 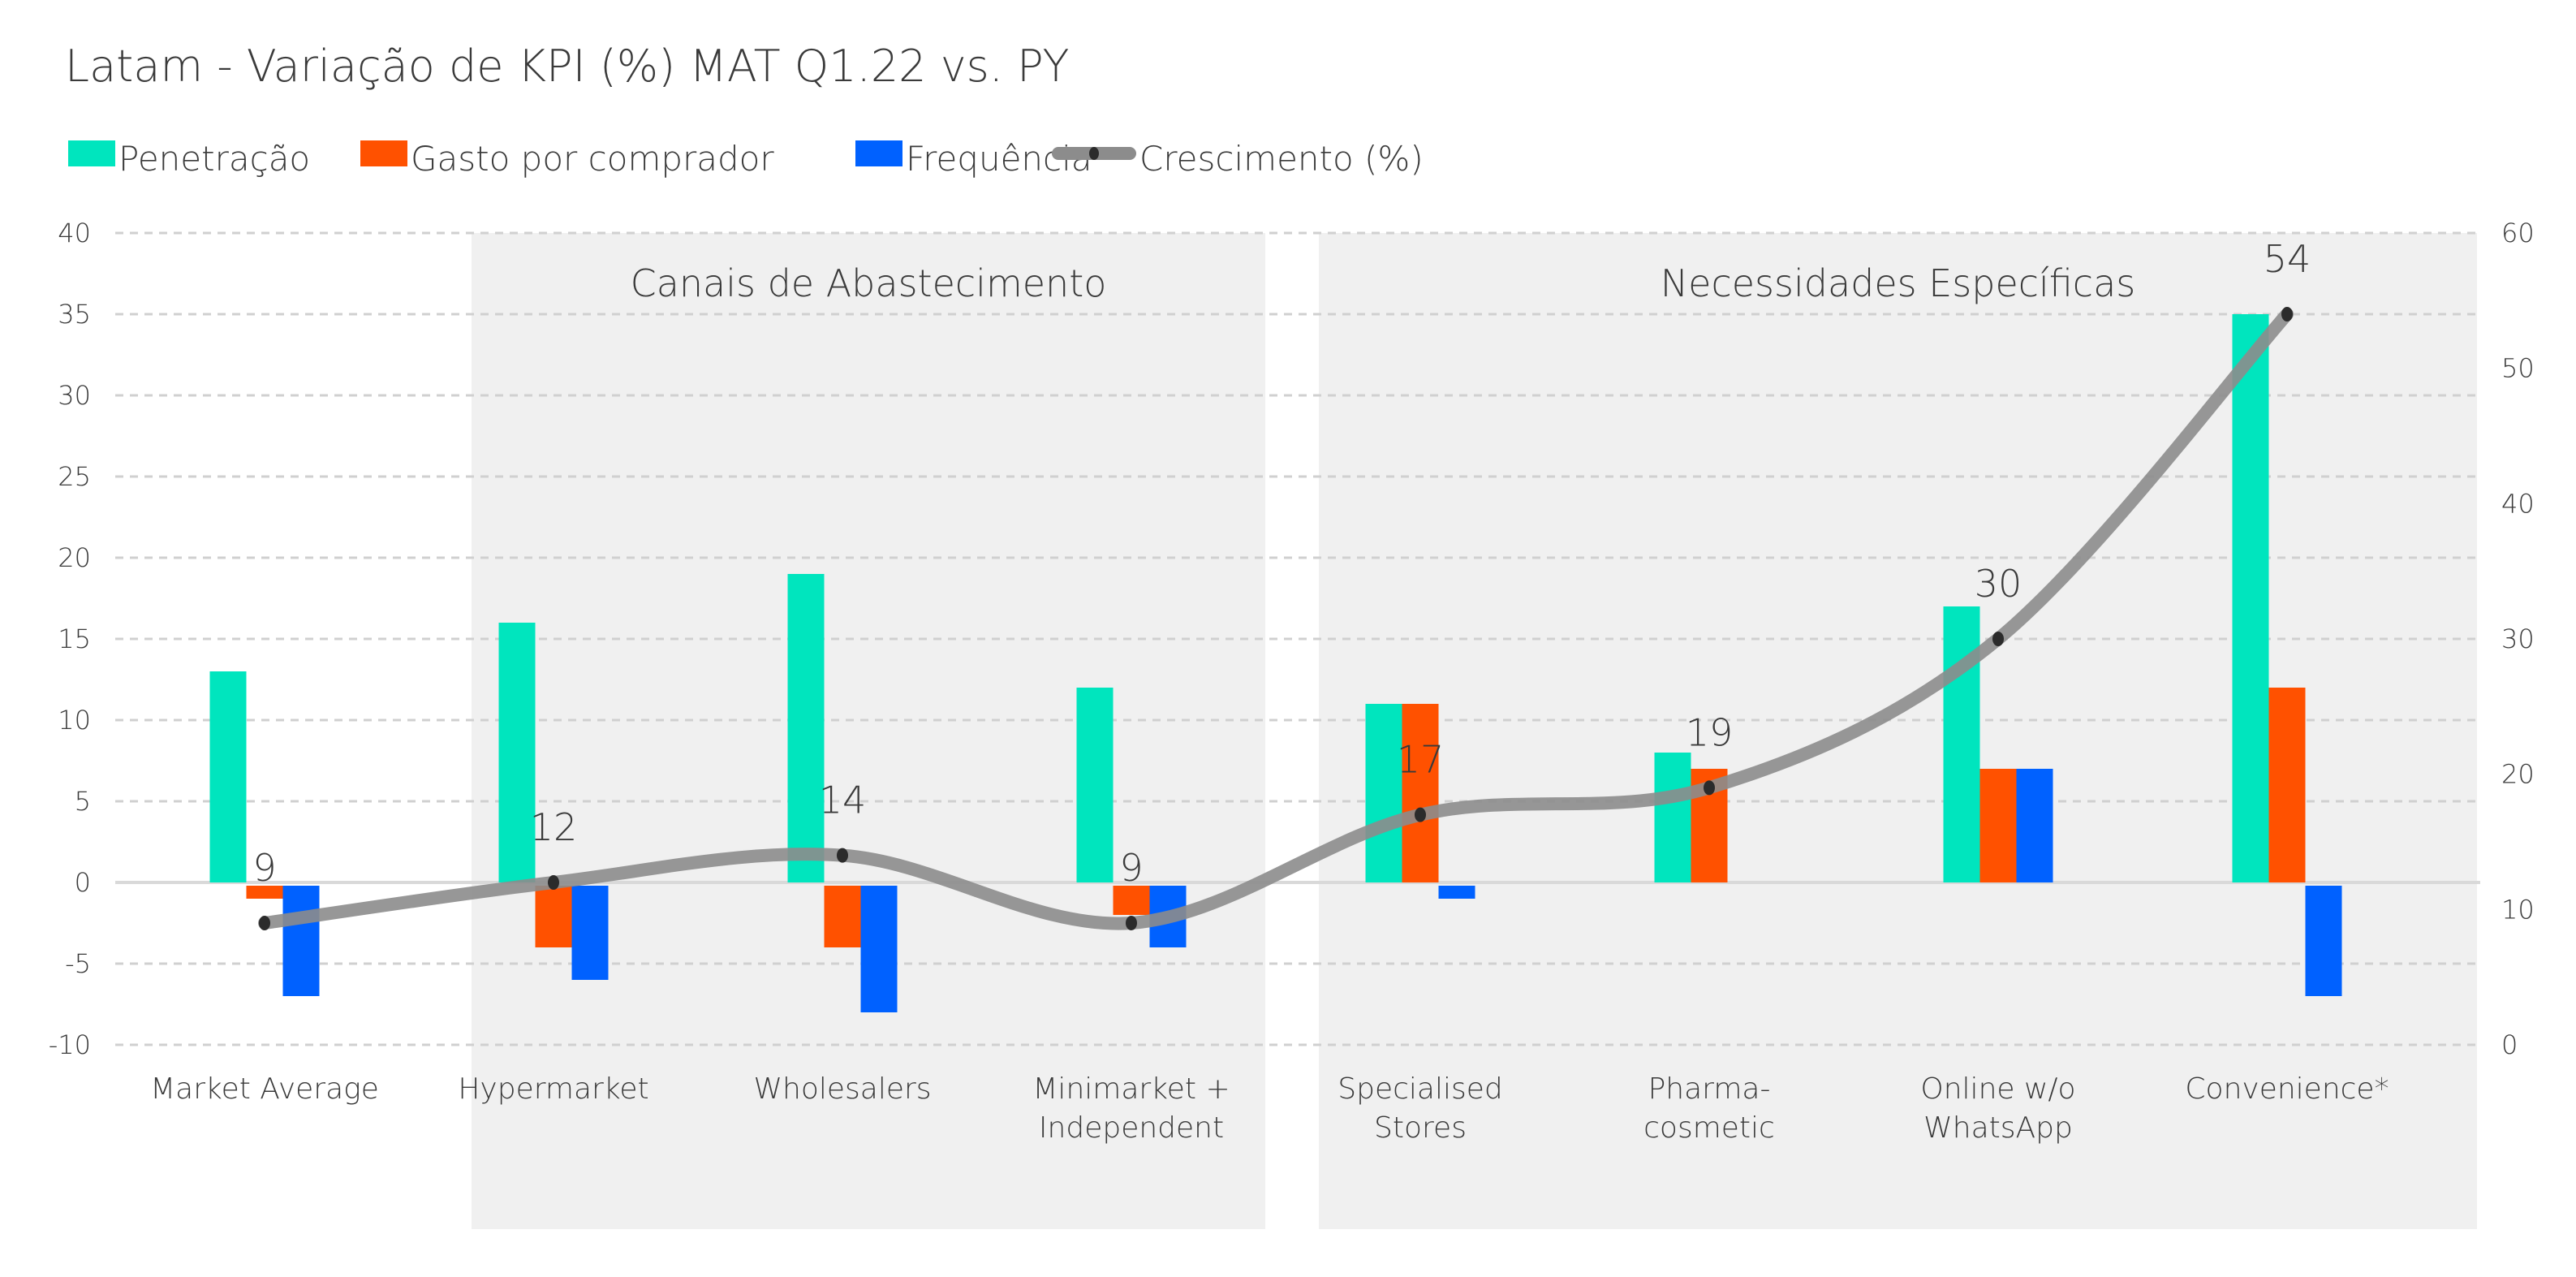 I want to click on growth-data-label: 19, so click(x=1710, y=732).